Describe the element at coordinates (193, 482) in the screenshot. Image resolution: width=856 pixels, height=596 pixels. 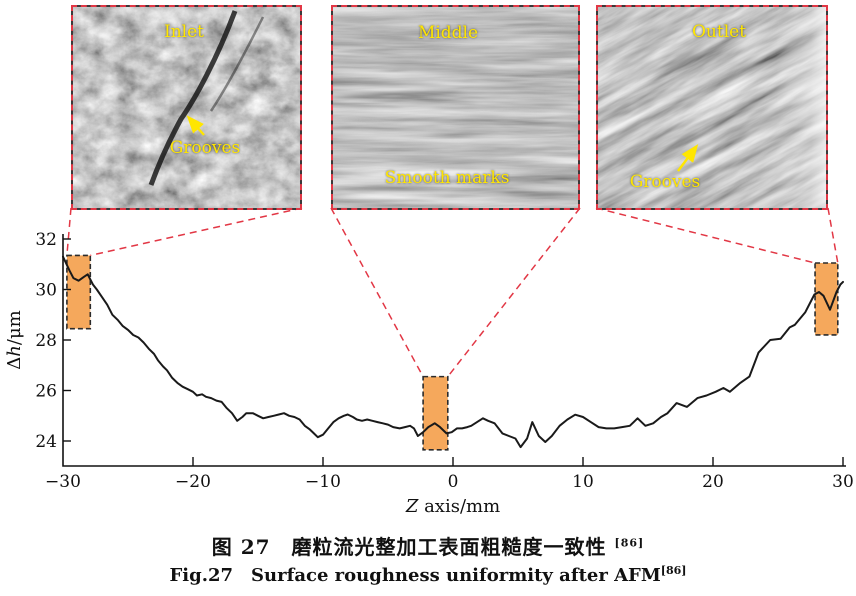
I see `x-tick-label: −20` at that location.